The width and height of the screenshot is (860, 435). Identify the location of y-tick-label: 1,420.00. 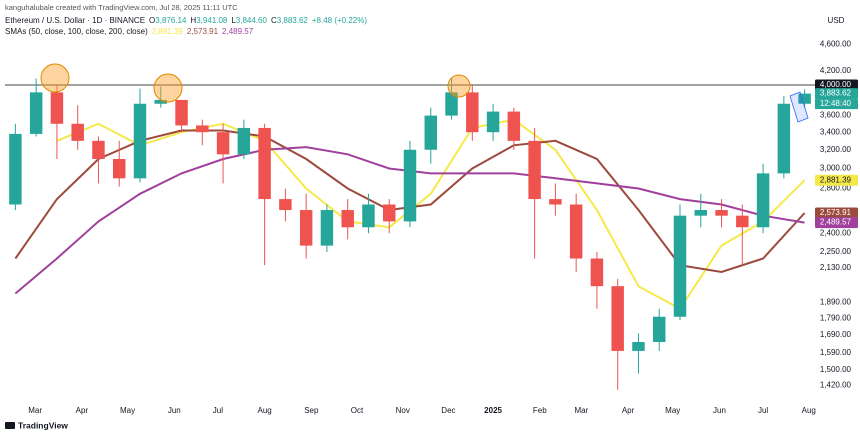
(836, 385).